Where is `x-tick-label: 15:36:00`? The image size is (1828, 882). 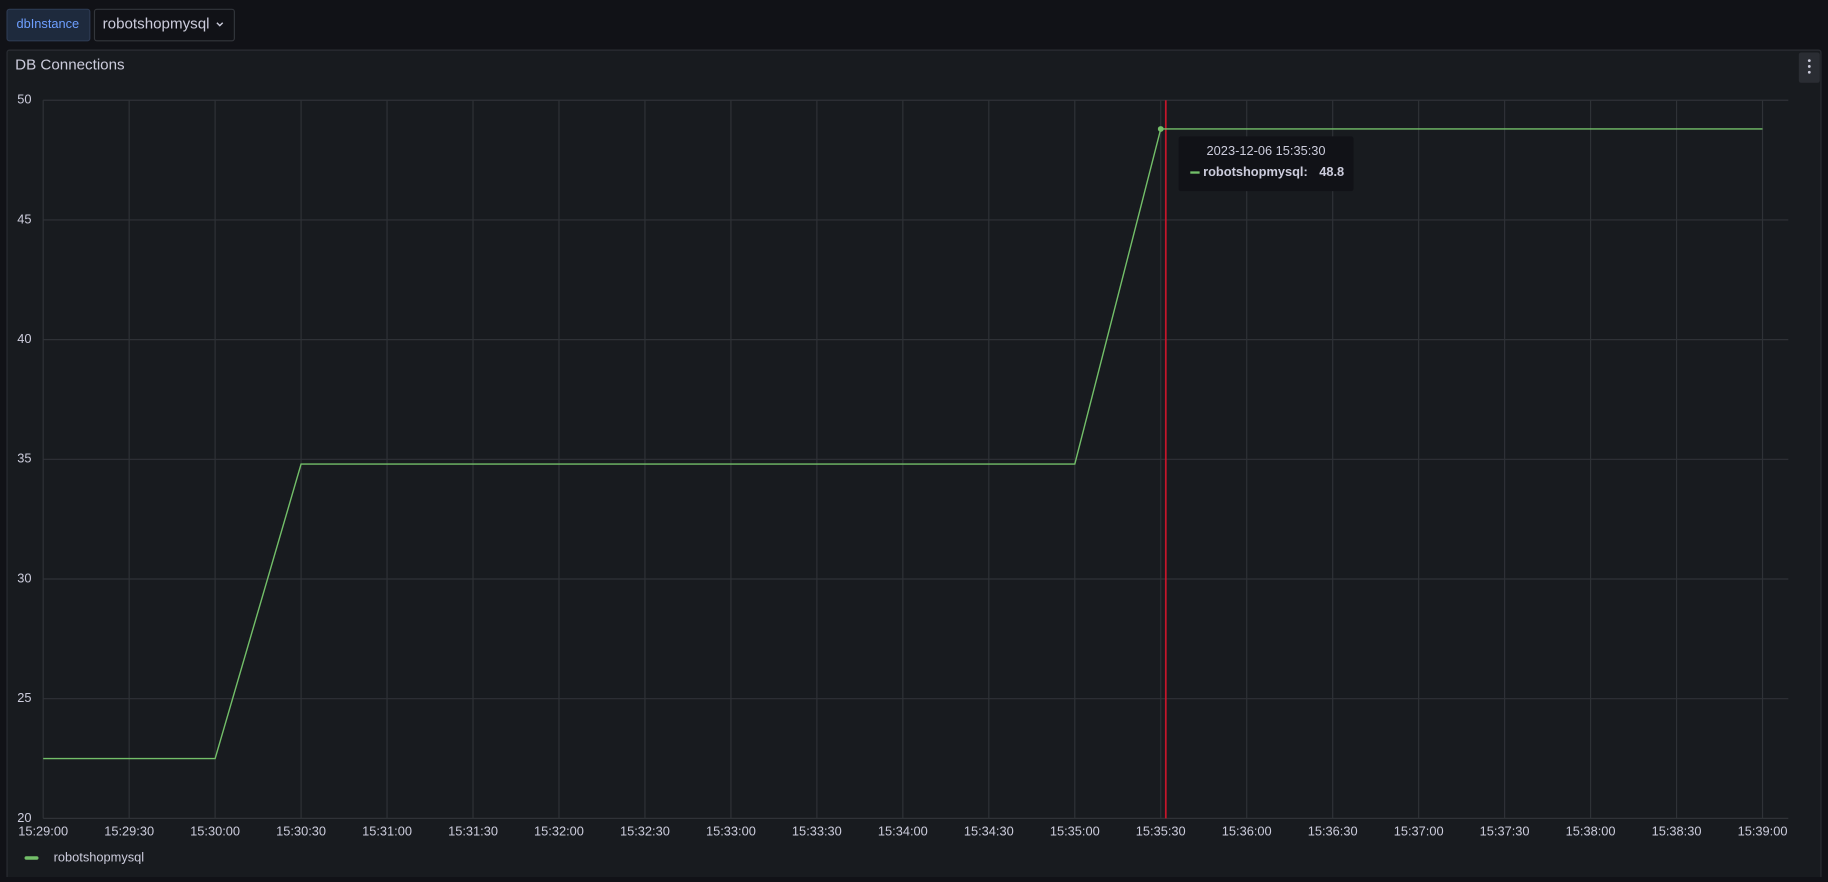
x-tick-label: 15:36:00 is located at coordinates (1247, 831).